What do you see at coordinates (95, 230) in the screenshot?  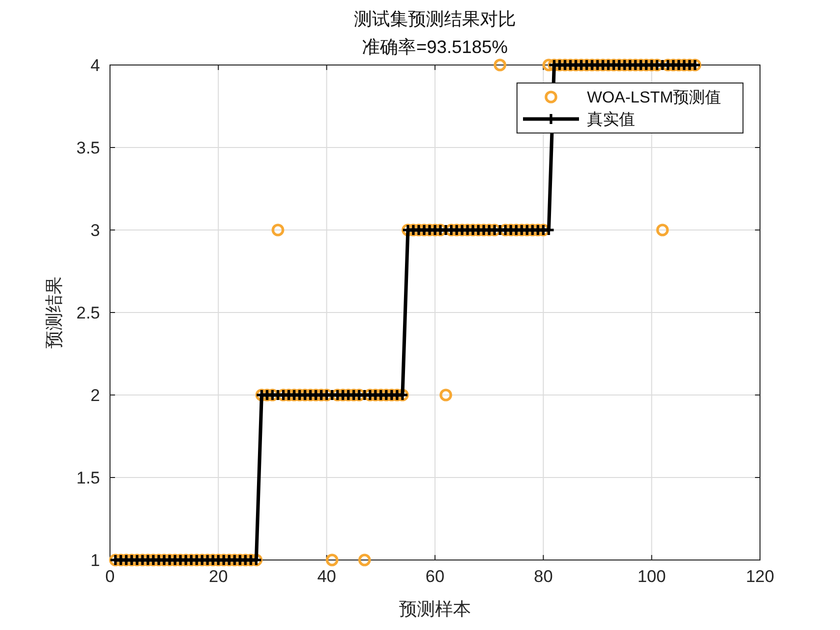 I see `y-tick-label: 3` at bounding box center [95, 230].